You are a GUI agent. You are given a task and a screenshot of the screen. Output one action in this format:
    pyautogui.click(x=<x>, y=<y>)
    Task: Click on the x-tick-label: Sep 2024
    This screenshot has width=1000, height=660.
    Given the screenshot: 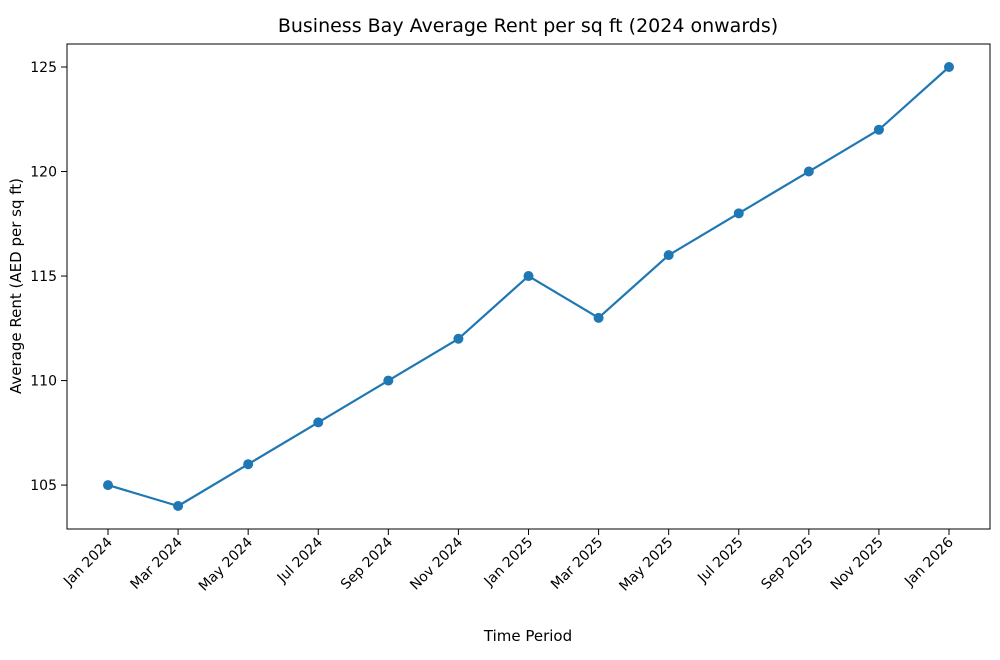 What is the action you would take?
    pyautogui.click(x=367, y=563)
    